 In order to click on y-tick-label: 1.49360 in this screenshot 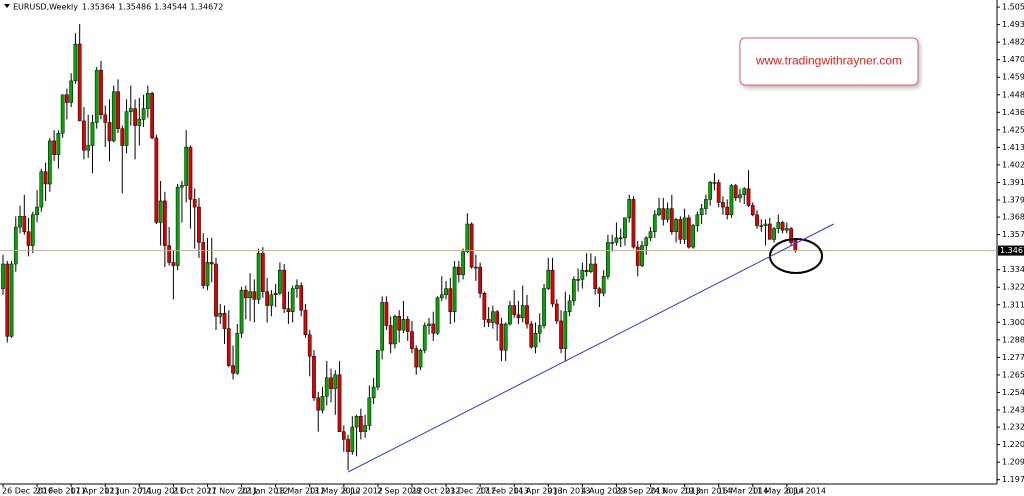, I will do `click(1013, 24)`.